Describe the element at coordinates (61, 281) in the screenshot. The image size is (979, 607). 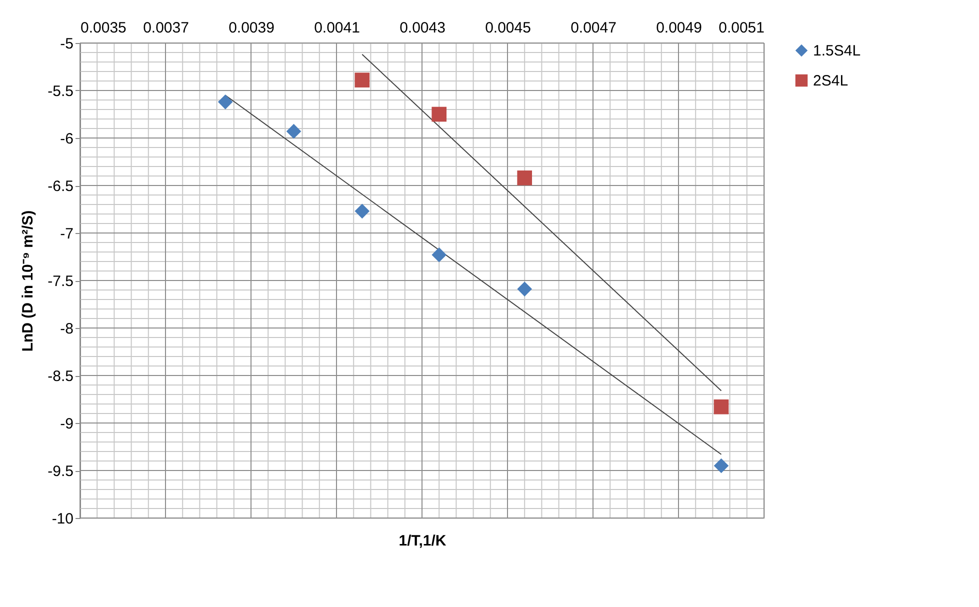
I see `y-tick-label: -7.5` at that location.